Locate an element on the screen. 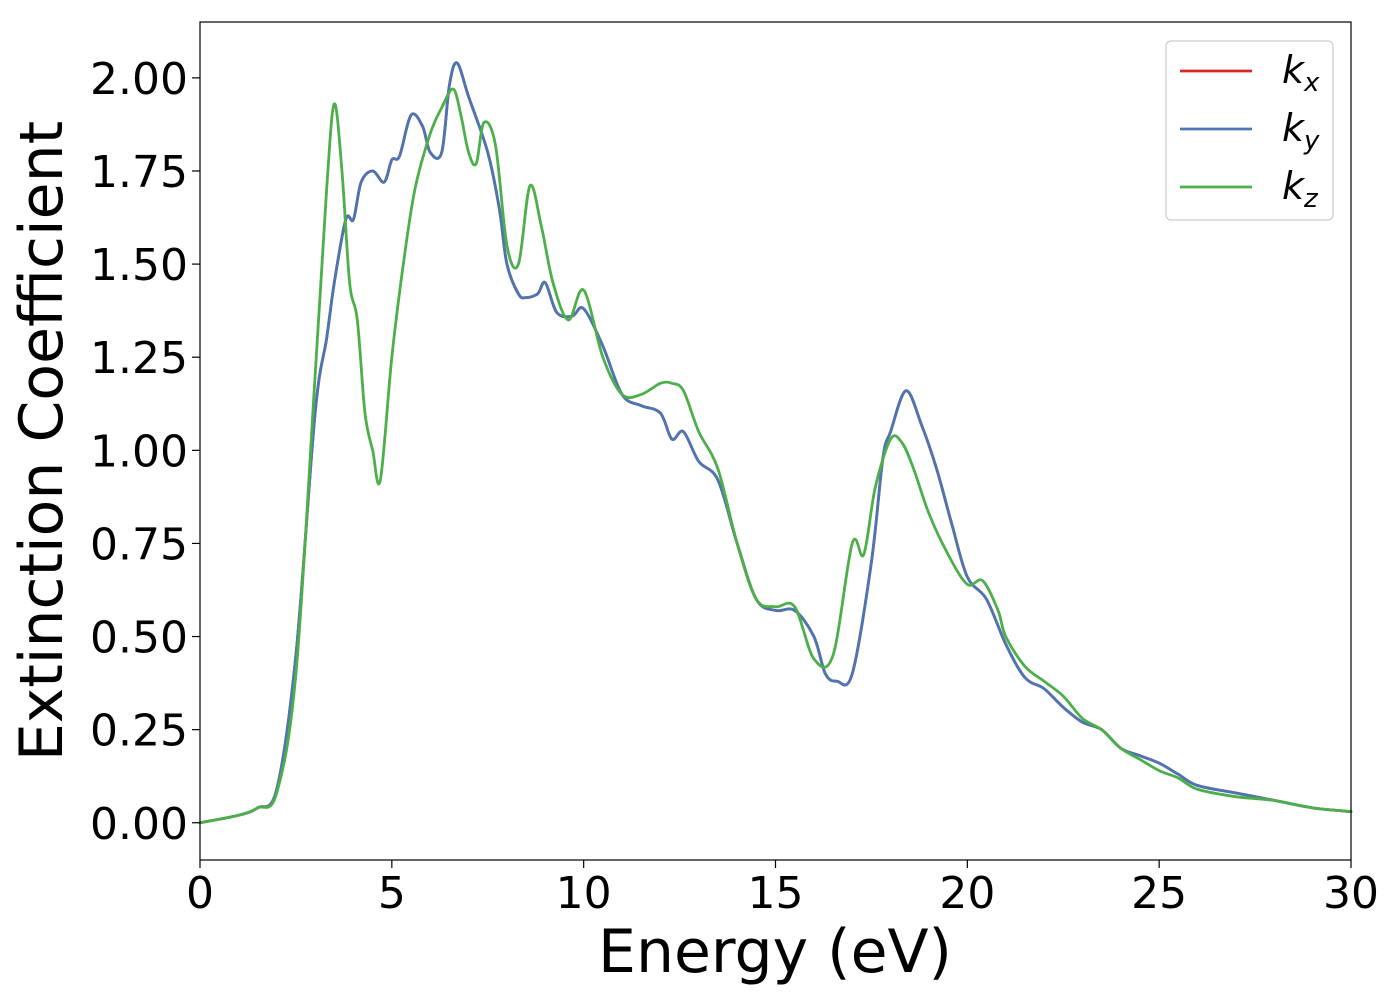 This screenshot has height=1000, width=1400. legend-box is located at coordinates (1249, 130).